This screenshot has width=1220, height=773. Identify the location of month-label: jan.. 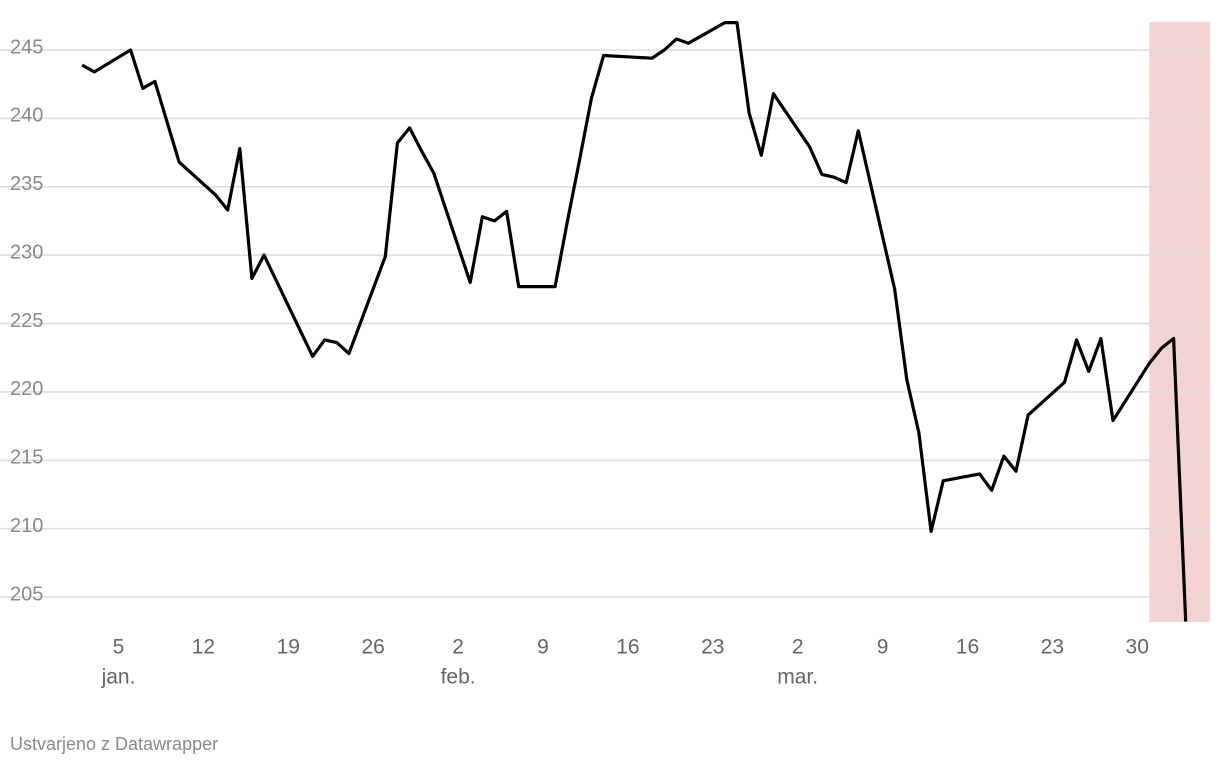
(118, 677).